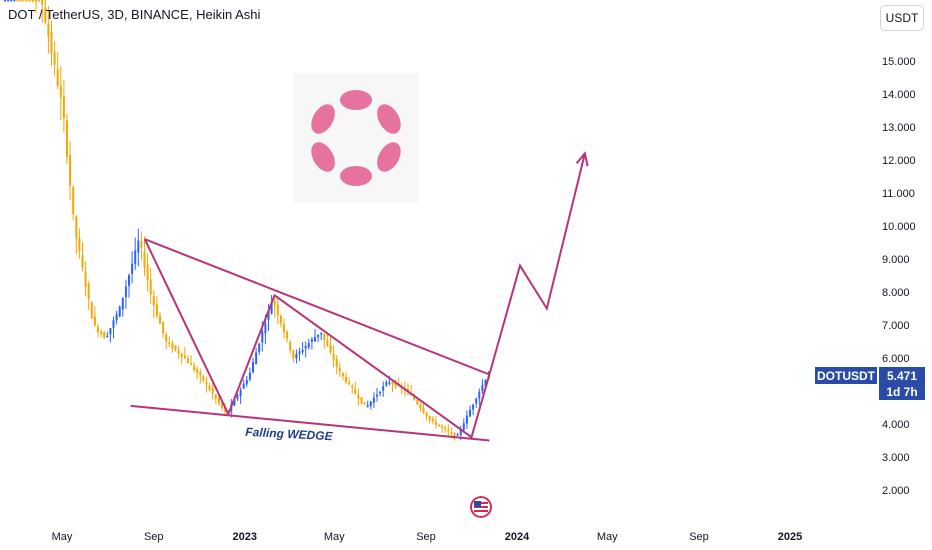 Image resolution: width=932 pixels, height=550 pixels. What do you see at coordinates (896, 425) in the screenshot?
I see `price-tick-label: 4.000` at bounding box center [896, 425].